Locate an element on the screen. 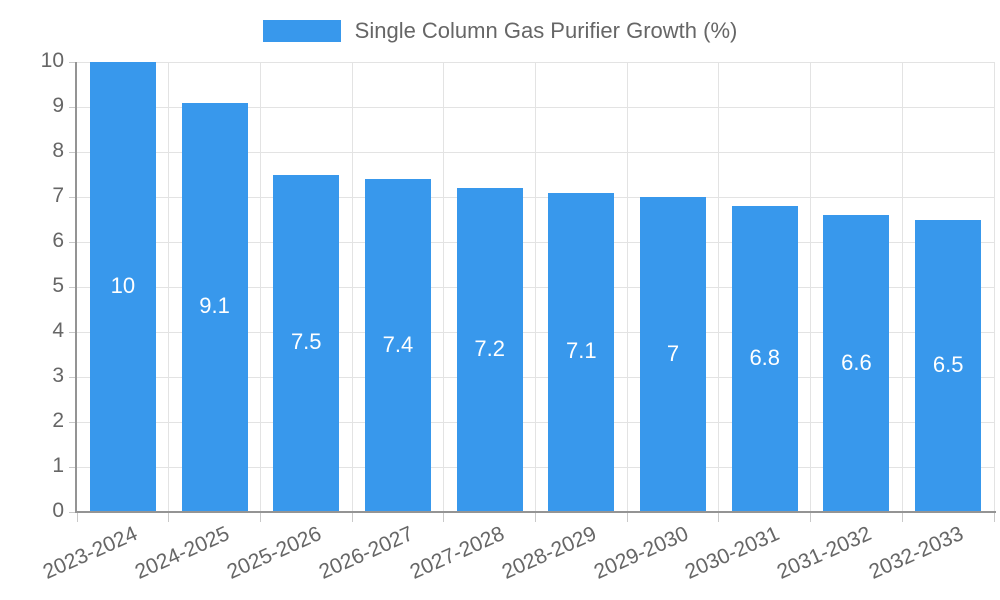  y-axis-tick-label: 8 is located at coordinates (58, 150).